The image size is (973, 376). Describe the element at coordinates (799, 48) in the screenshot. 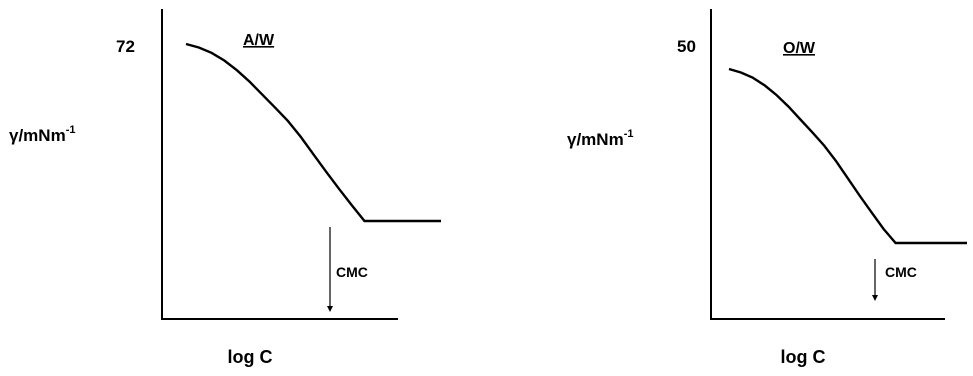

I see `panel-label: O/W` at that location.